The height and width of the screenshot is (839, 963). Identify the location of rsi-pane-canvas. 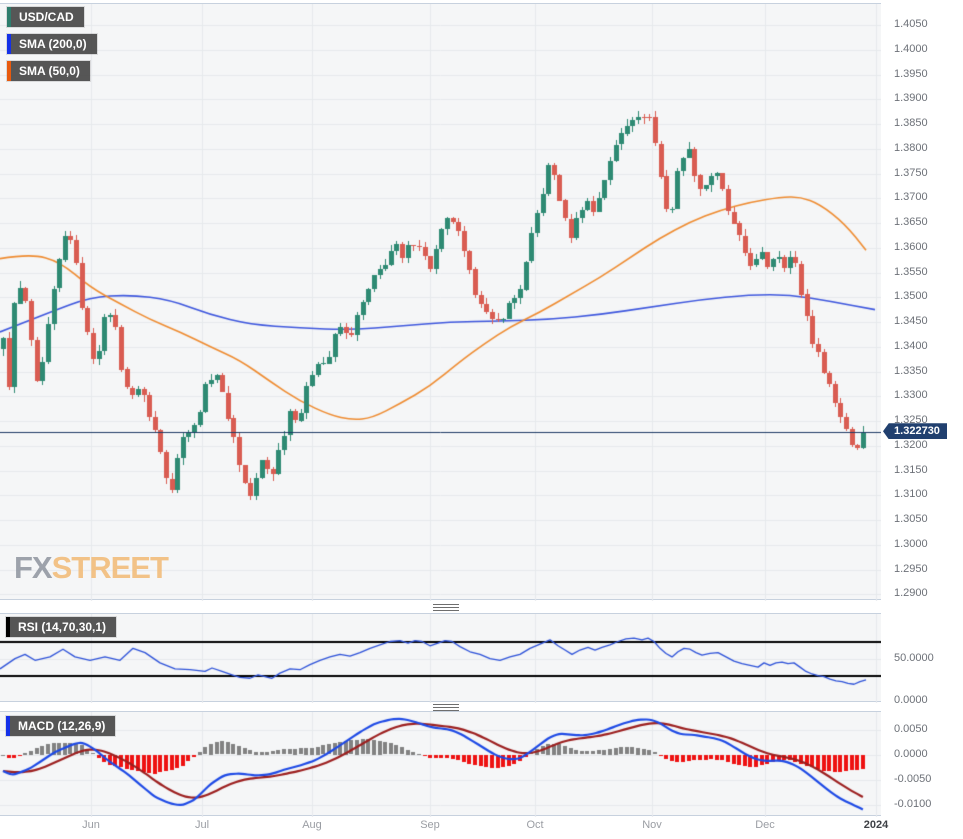
(440, 658).